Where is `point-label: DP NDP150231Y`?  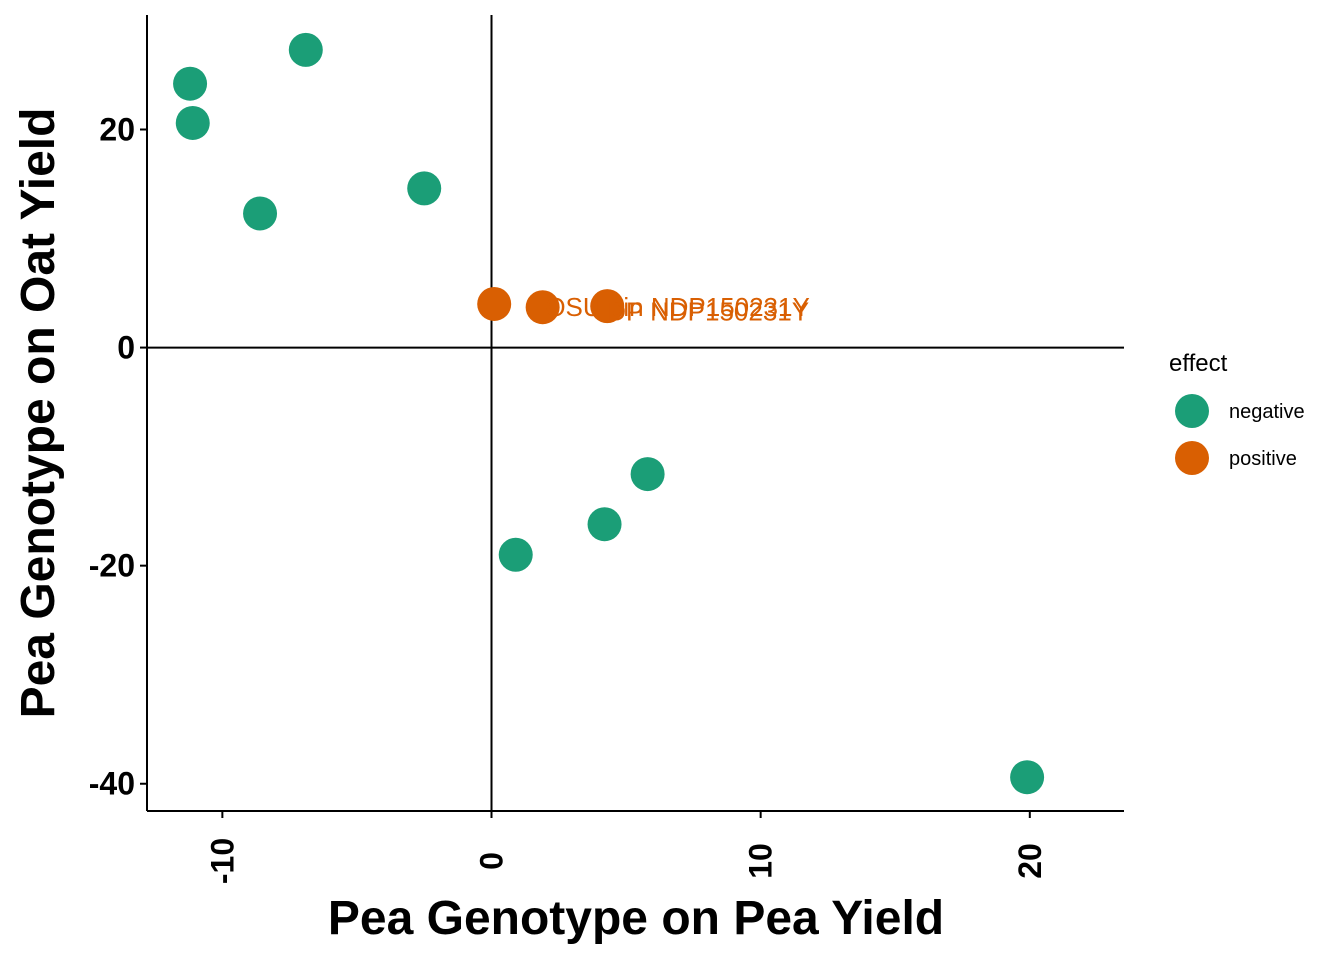
point-label: DP NDP150231Y is located at coordinates (708, 312).